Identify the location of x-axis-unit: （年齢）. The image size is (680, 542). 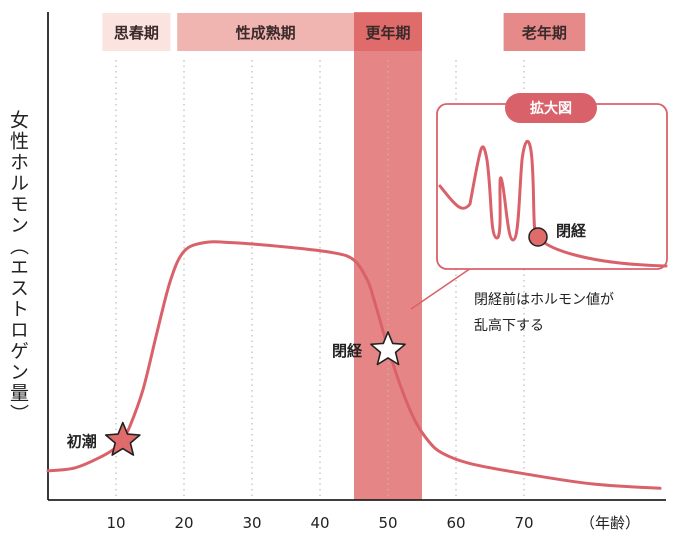
(610, 523).